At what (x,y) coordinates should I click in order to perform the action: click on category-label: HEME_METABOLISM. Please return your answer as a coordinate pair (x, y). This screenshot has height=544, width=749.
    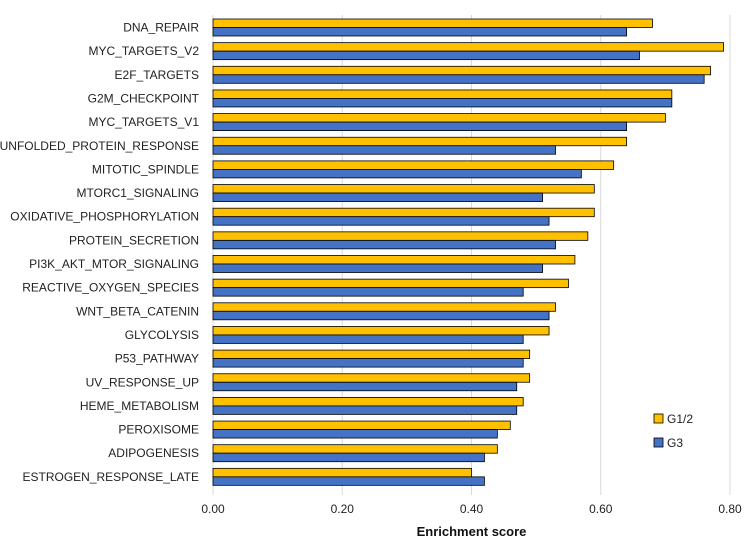
    Looking at the image, I should click on (139, 406).